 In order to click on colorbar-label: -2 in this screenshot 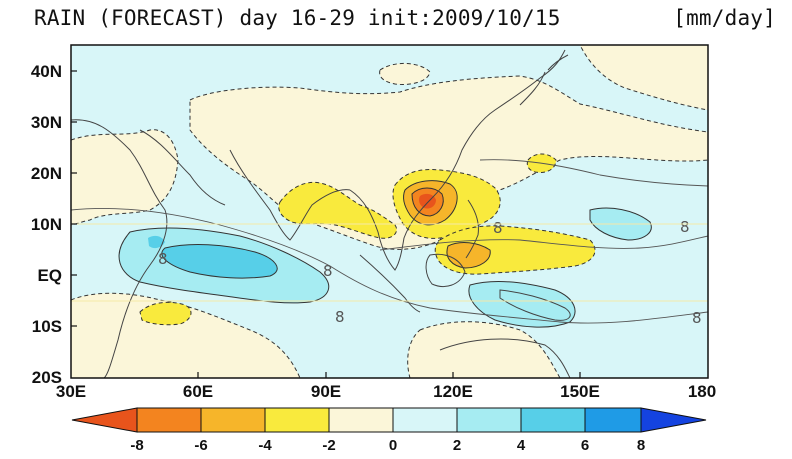, I will do `click(328, 445)`.